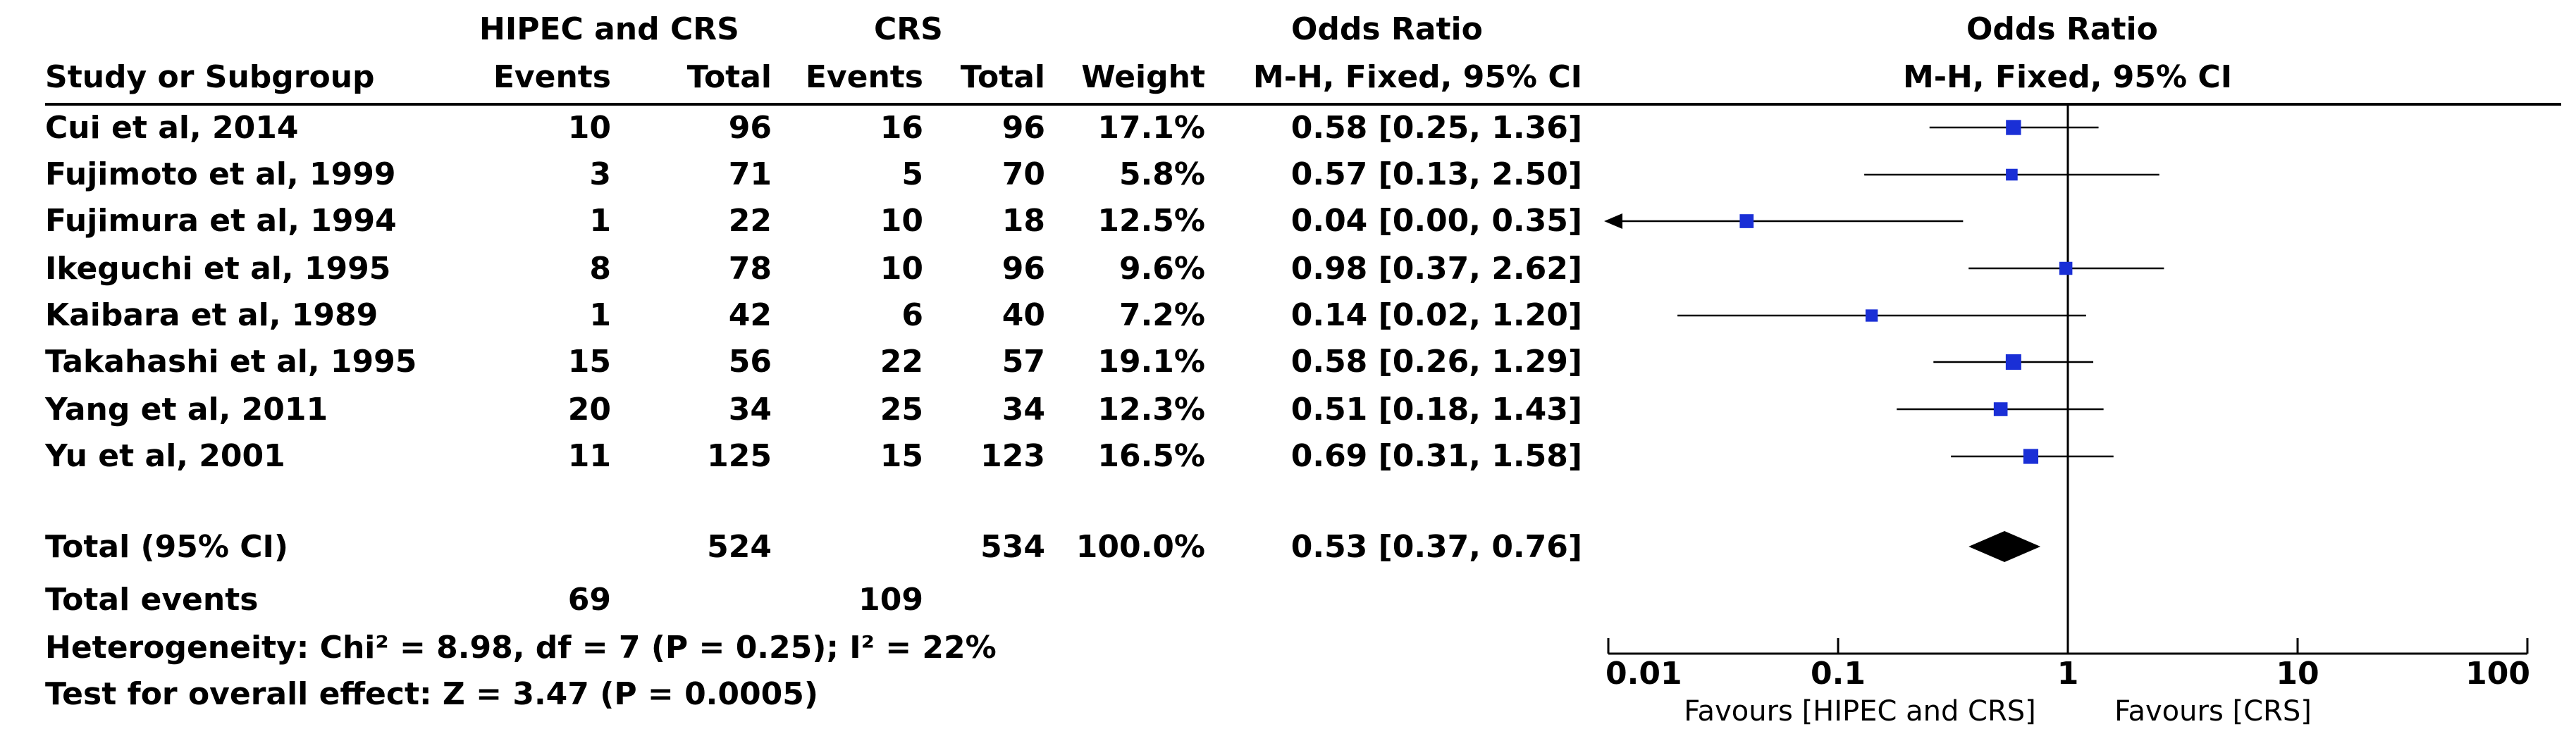 This screenshot has width=2576, height=748. What do you see at coordinates (172, 128) in the screenshot?
I see `study-name: Cui et al, 2014` at bounding box center [172, 128].